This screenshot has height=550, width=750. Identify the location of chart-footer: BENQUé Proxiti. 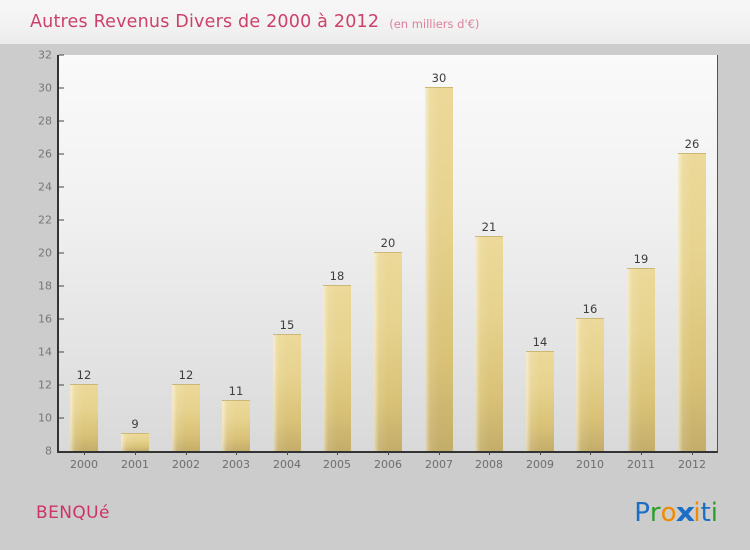
(375, 518).